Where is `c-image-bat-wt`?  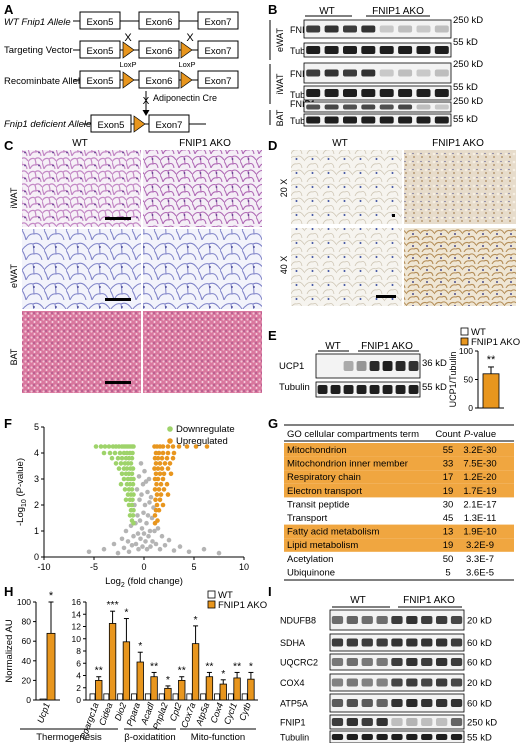
c-image-bat-wt is located at coordinates (81, 352).